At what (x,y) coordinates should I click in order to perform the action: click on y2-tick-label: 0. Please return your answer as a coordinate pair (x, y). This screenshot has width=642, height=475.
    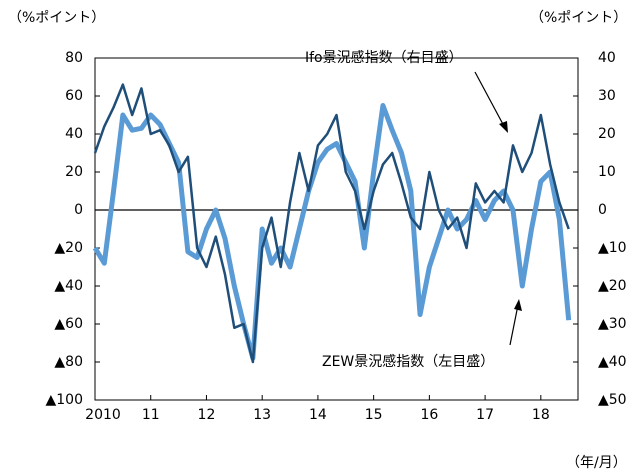
    Looking at the image, I should click on (602, 210).